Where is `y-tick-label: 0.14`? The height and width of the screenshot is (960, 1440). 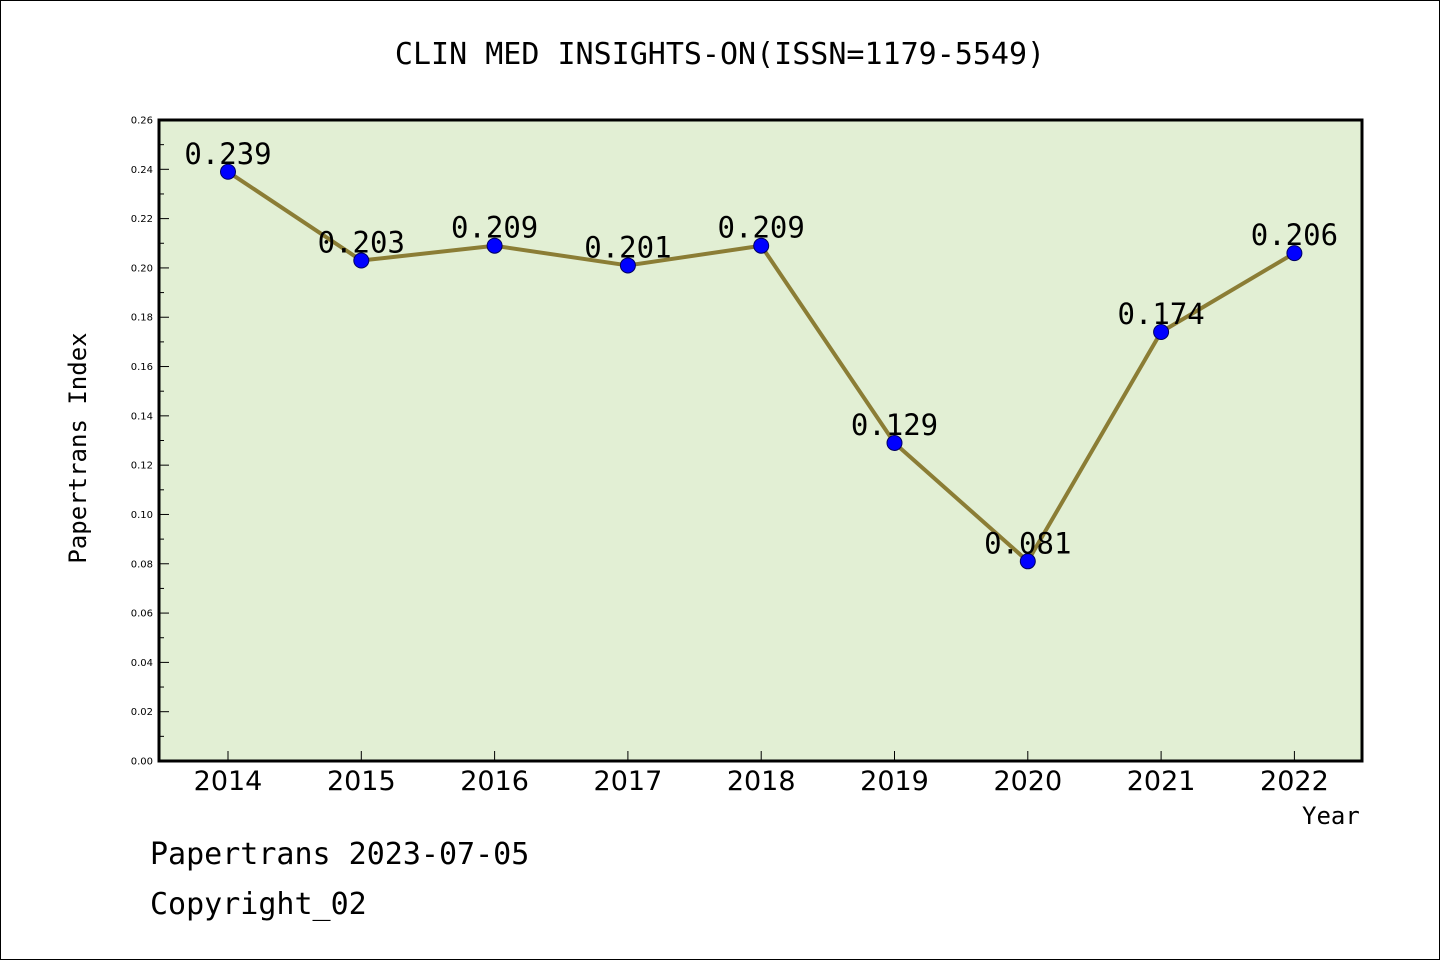
y-tick-label: 0.14 is located at coordinates (142, 416).